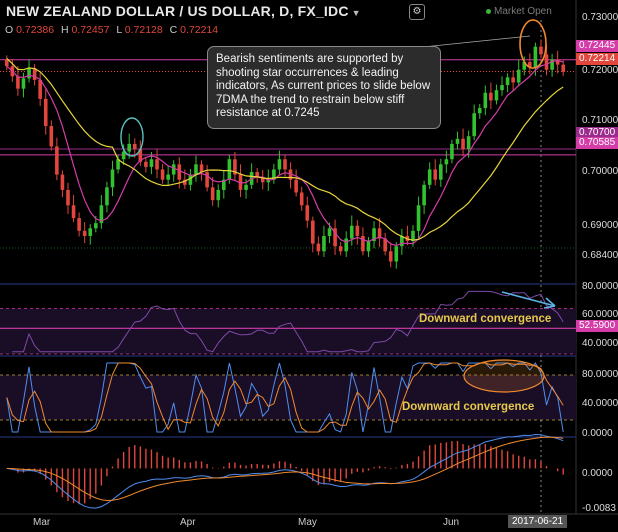  Describe the element at coordinates (597, 433) in the screenshot. I see `stoch-tick: 0.0000` at that location.